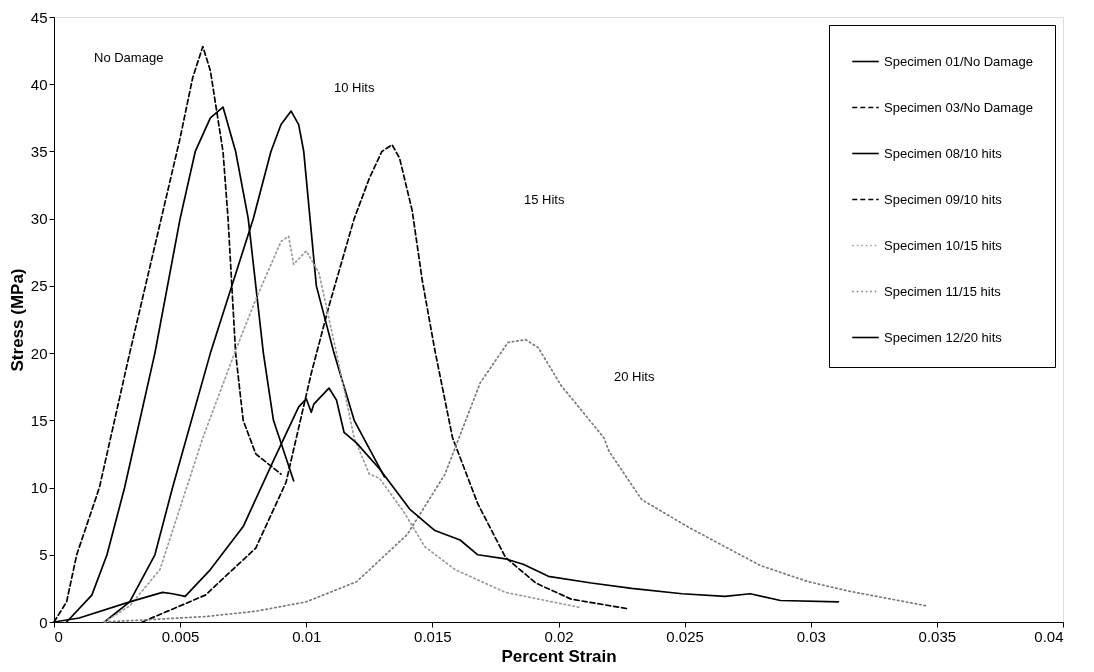  I want to click on x-tick-label: 0.04, so click(1049, 636).